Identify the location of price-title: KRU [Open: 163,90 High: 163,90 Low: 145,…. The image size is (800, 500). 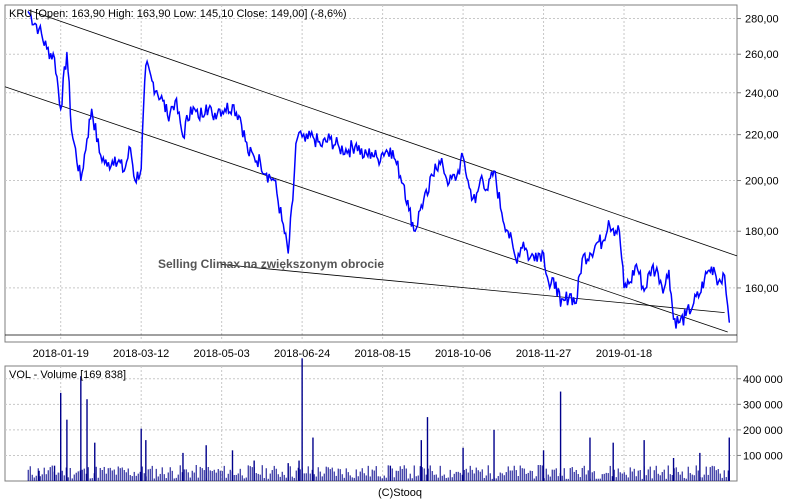
(178, 14).